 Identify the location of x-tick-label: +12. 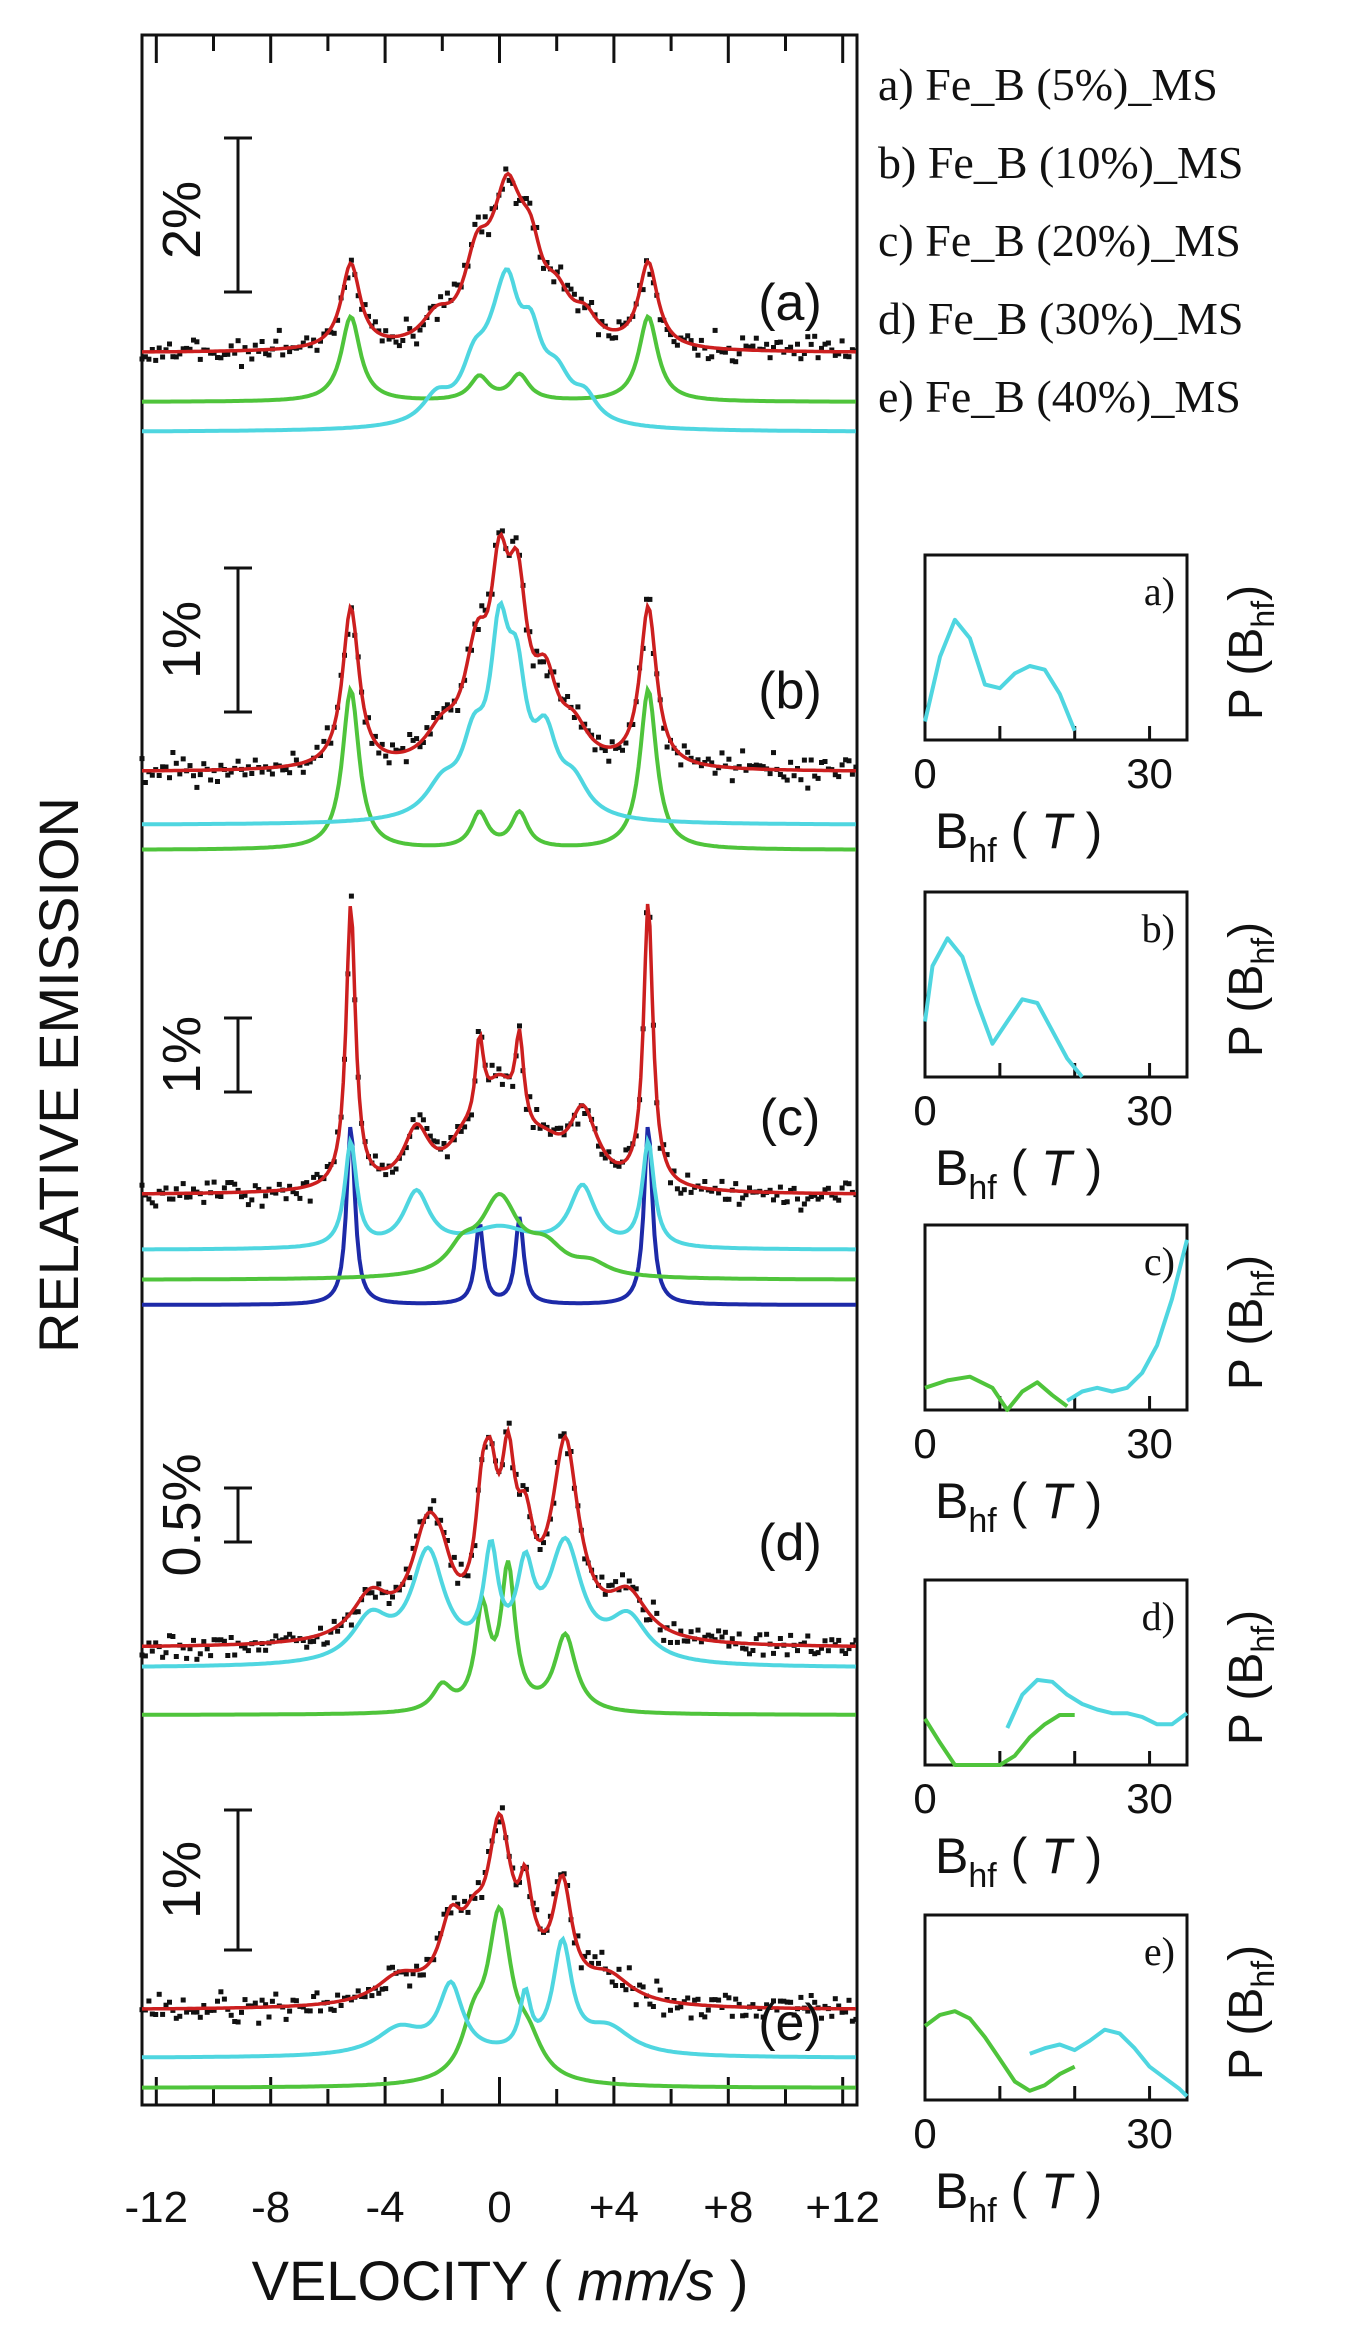
(842, 2207).